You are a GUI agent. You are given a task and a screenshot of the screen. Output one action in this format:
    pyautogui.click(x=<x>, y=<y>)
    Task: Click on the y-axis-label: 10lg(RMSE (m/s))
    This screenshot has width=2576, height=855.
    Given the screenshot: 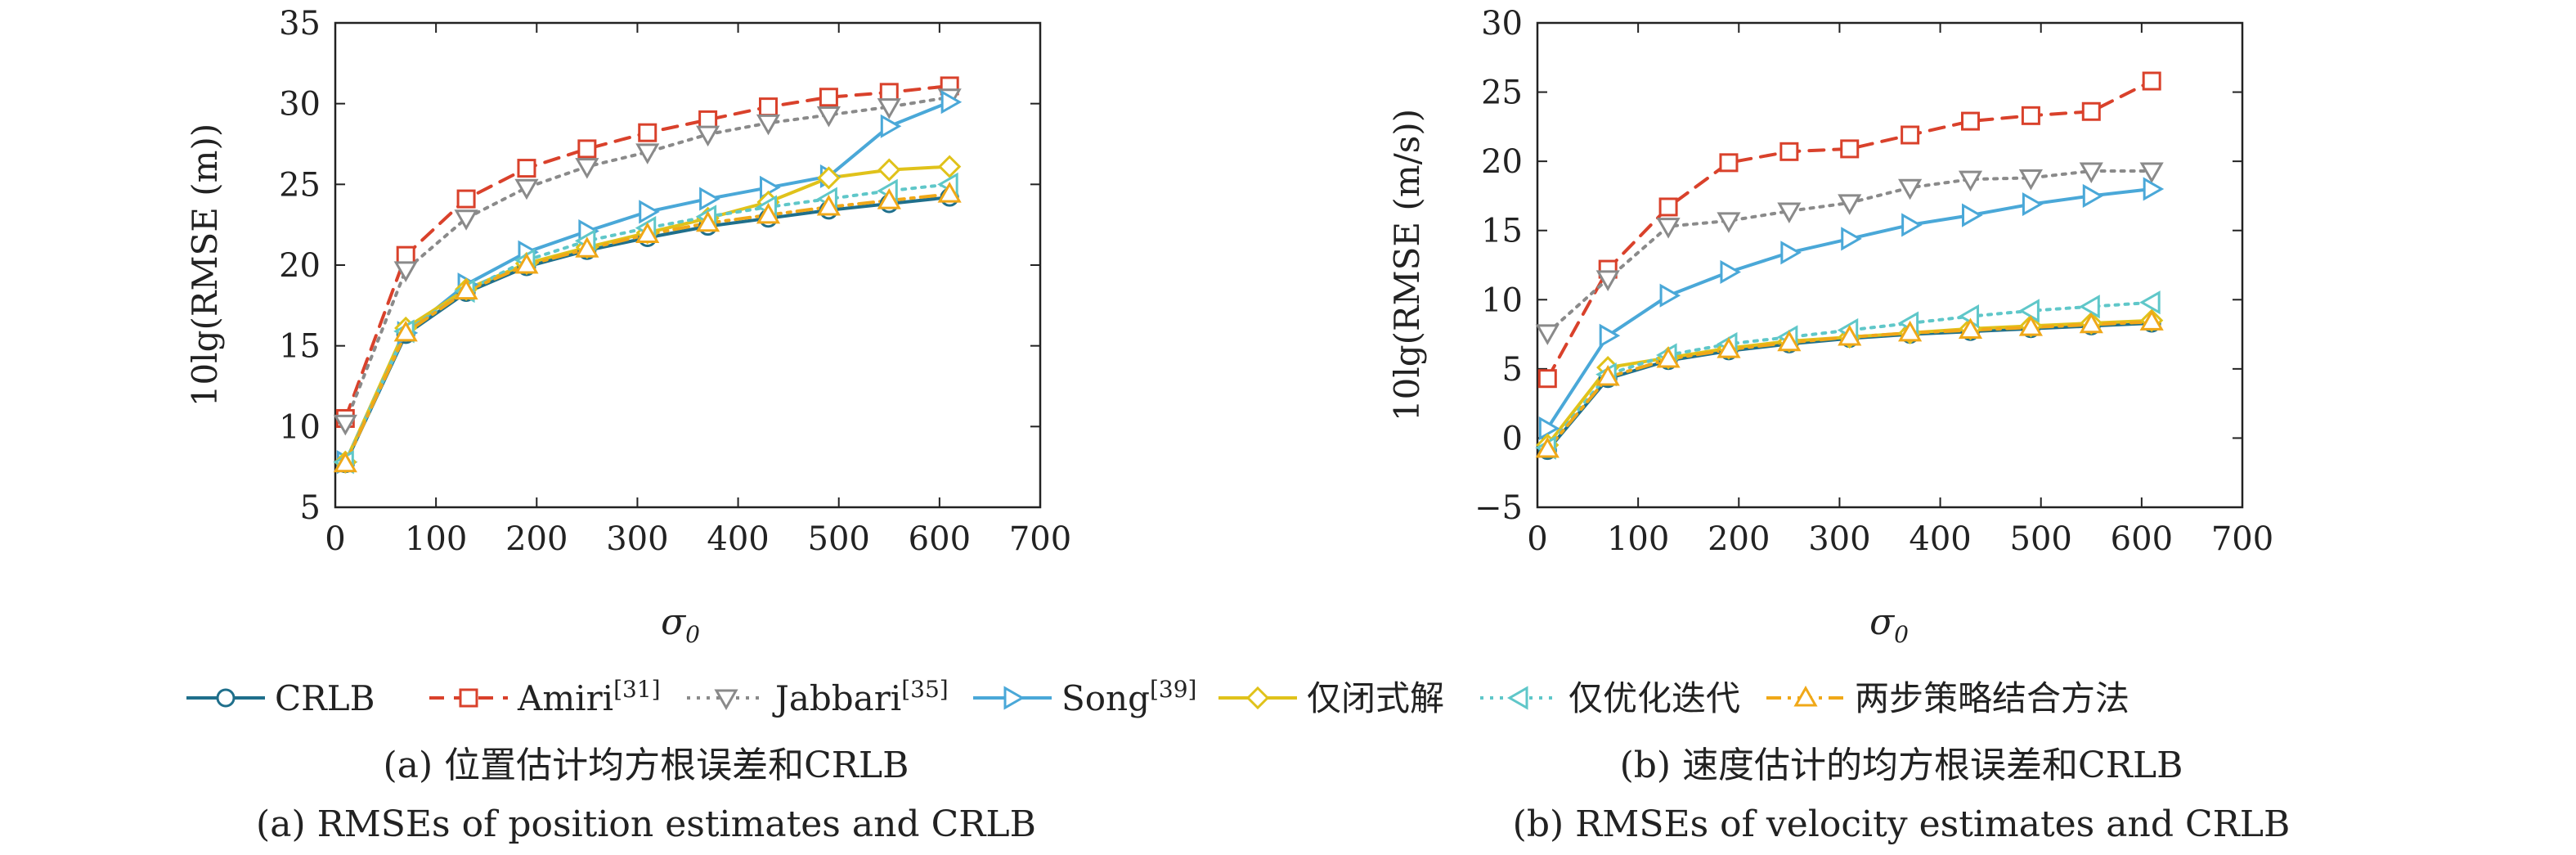 What is the action you would take?
    pyautogui.click(x=1407, y=265)
    